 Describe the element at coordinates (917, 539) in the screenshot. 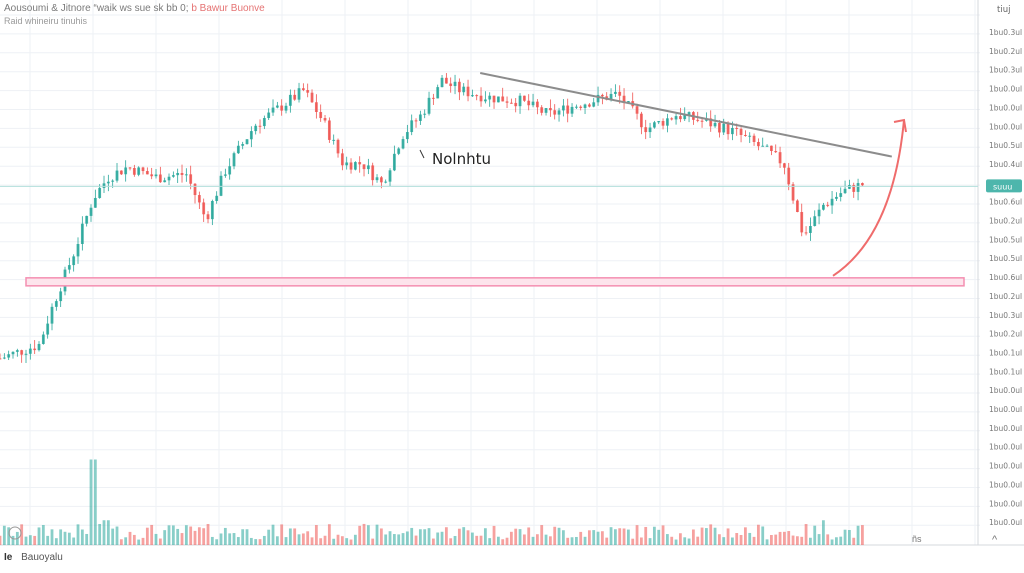

I see `time-axis-label: ñs` at that location.